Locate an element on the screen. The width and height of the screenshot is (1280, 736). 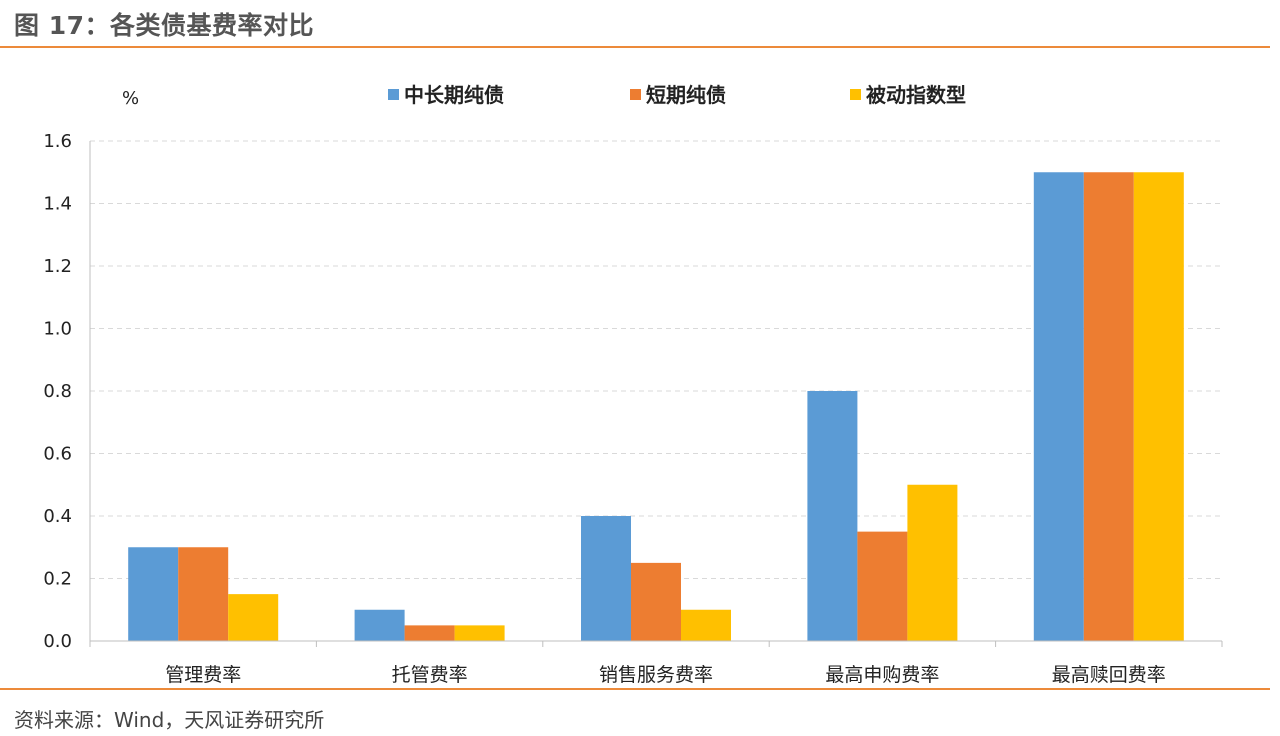
y-tick-label: 1.2 is located at coordinates (57, 266).